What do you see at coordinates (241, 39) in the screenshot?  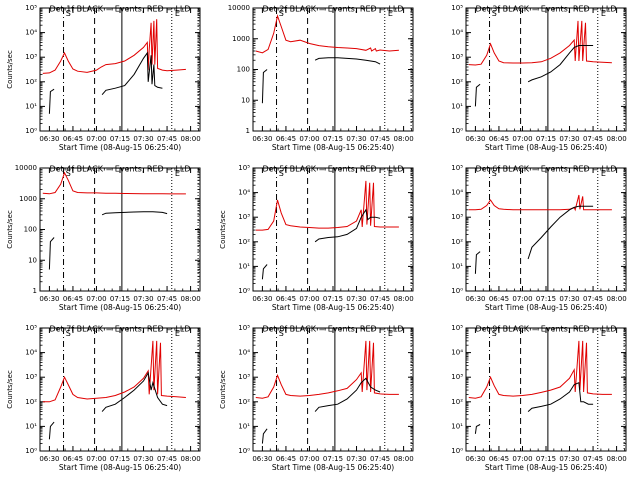 I see `y-tick-label: 1000` at bounding box center [241, 39].